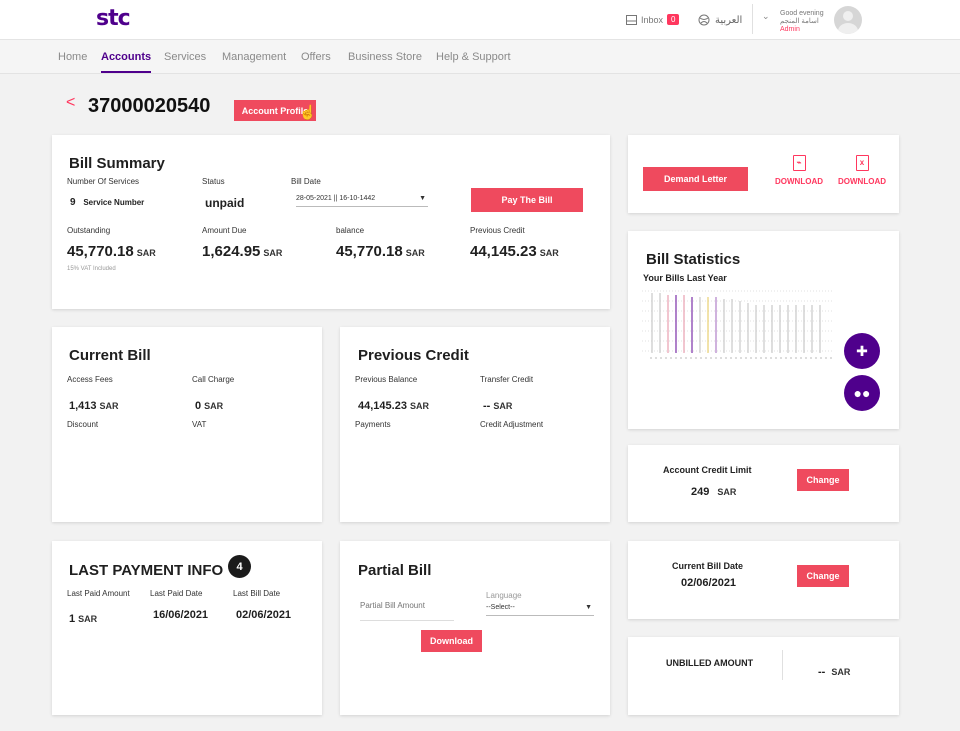  I want to click on excel-download: x DOWNLOAD, so click(862, 170).